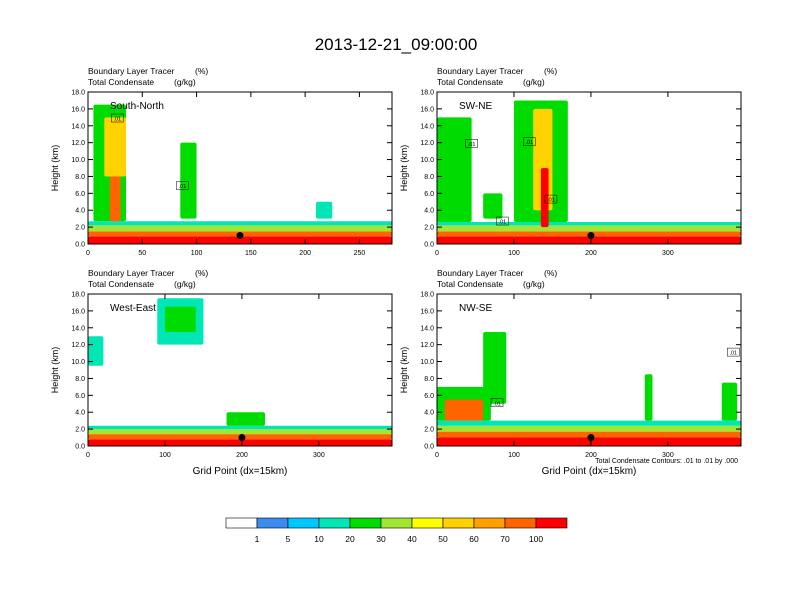 The width and height of the screenshot is (792, 612). What do you see at coordinates (257, 539) in the screenshot?
I see `colorbar-label: 1` at bounding box center [257, 539].